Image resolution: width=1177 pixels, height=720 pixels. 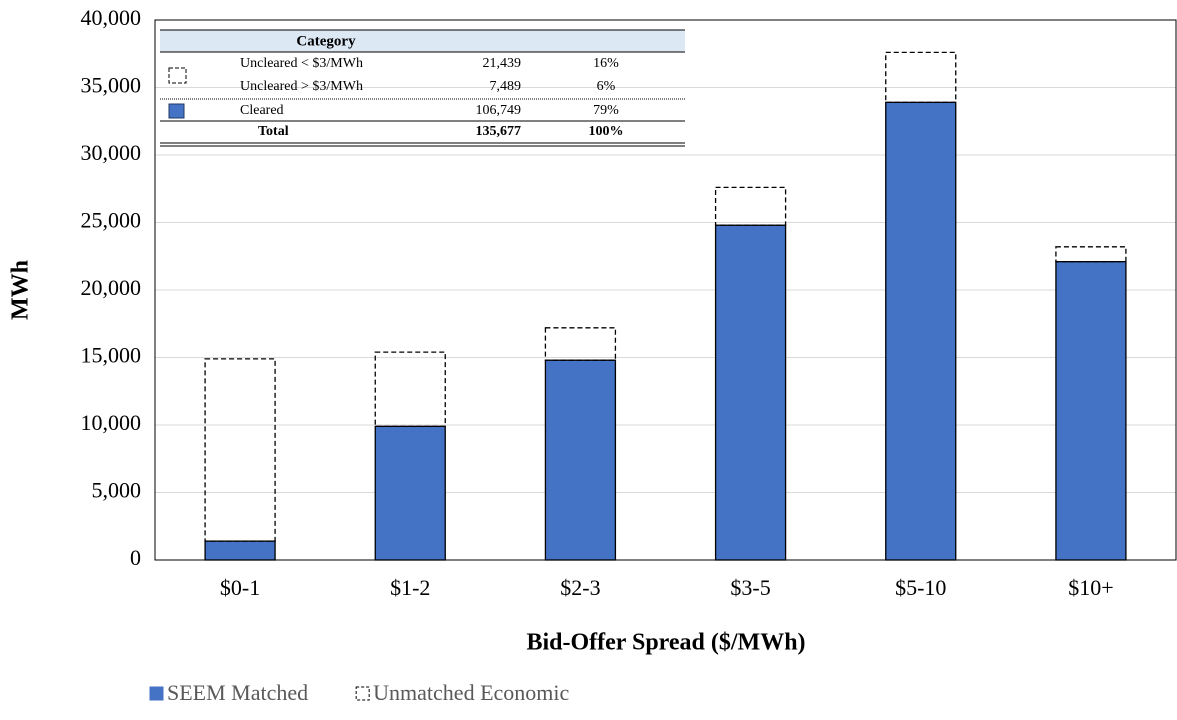 What do you see at coordinates (111, 287) in the screenshot?
I see `y-tick-label: 20,000` at bounding box center [111, 287].